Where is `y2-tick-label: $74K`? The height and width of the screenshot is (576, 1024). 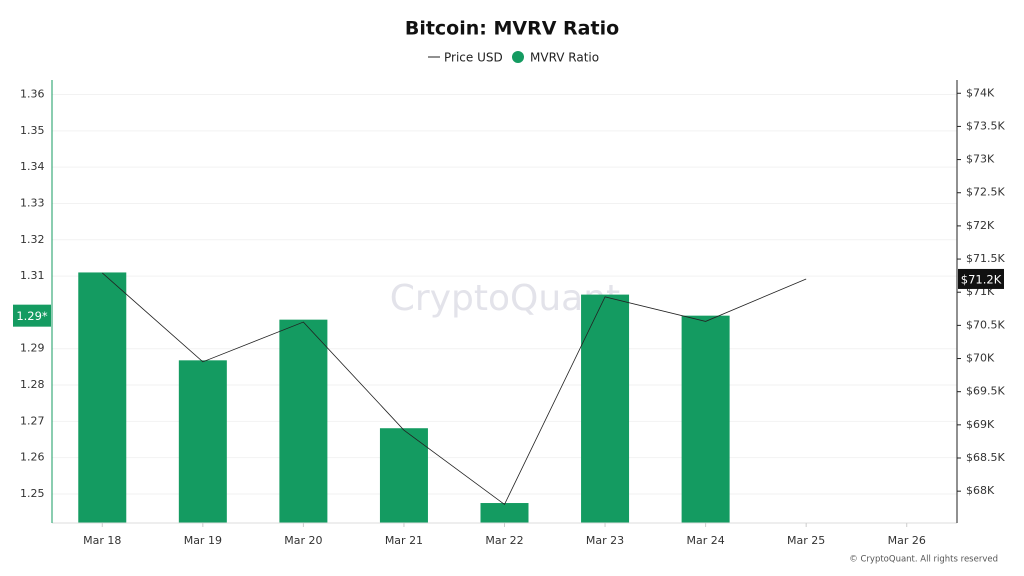 y2-tick-label: $74K is located at coordinates (980, 92).